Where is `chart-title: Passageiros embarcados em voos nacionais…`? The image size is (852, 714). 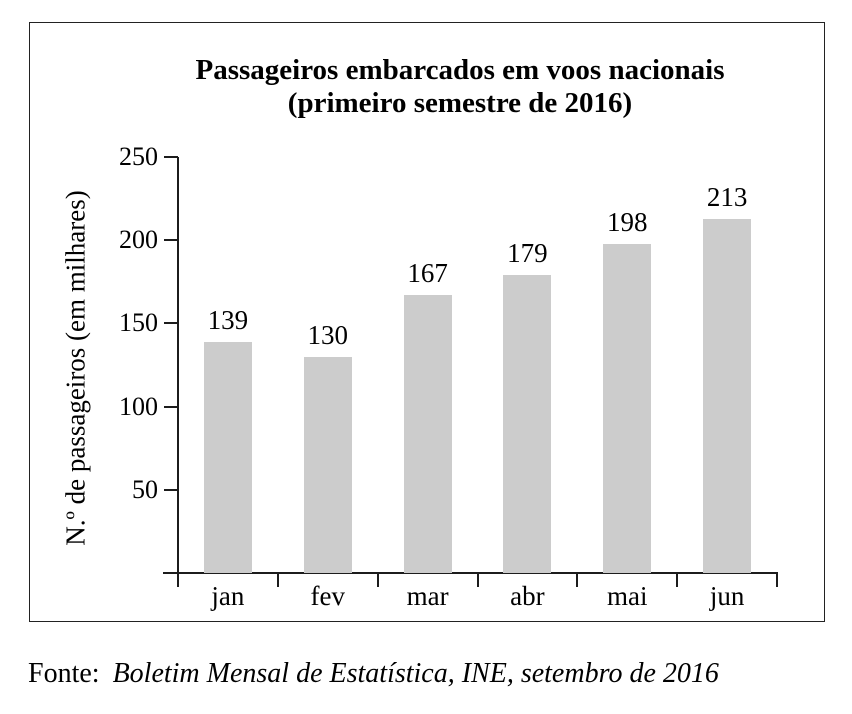 chart-title: Passageiros embarcados em voos nacionais… is located at coordinates (460, 87).